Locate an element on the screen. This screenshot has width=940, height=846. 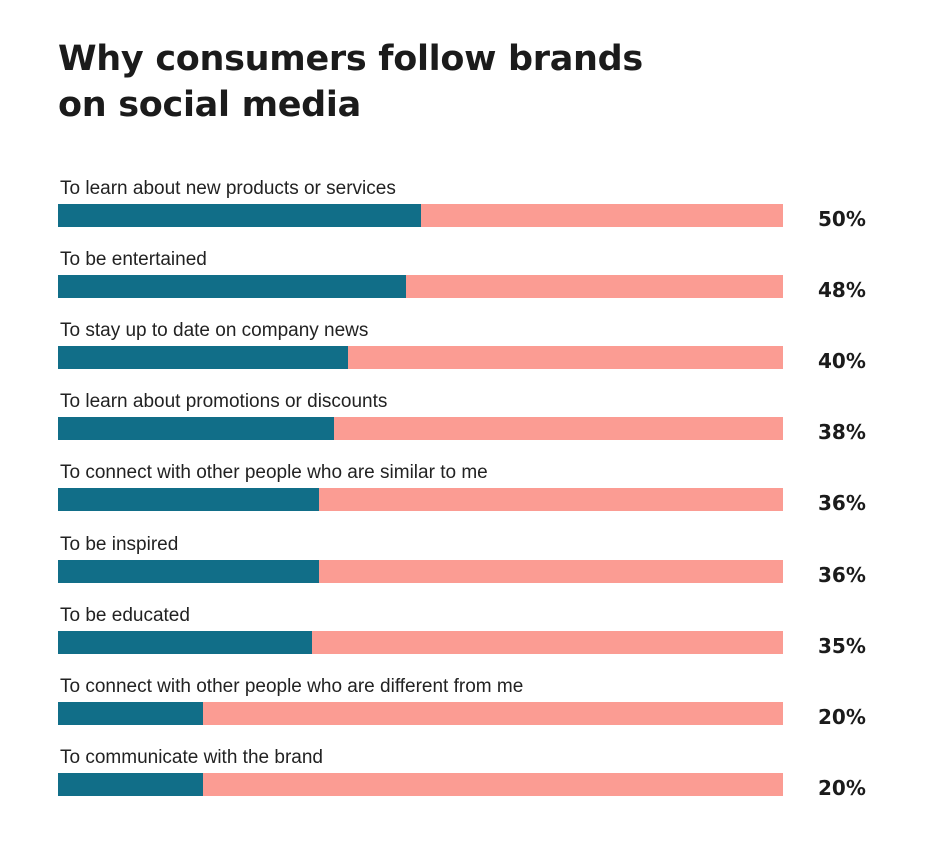
bar-row: To be educated 35% is located at coordinates (468, 634).